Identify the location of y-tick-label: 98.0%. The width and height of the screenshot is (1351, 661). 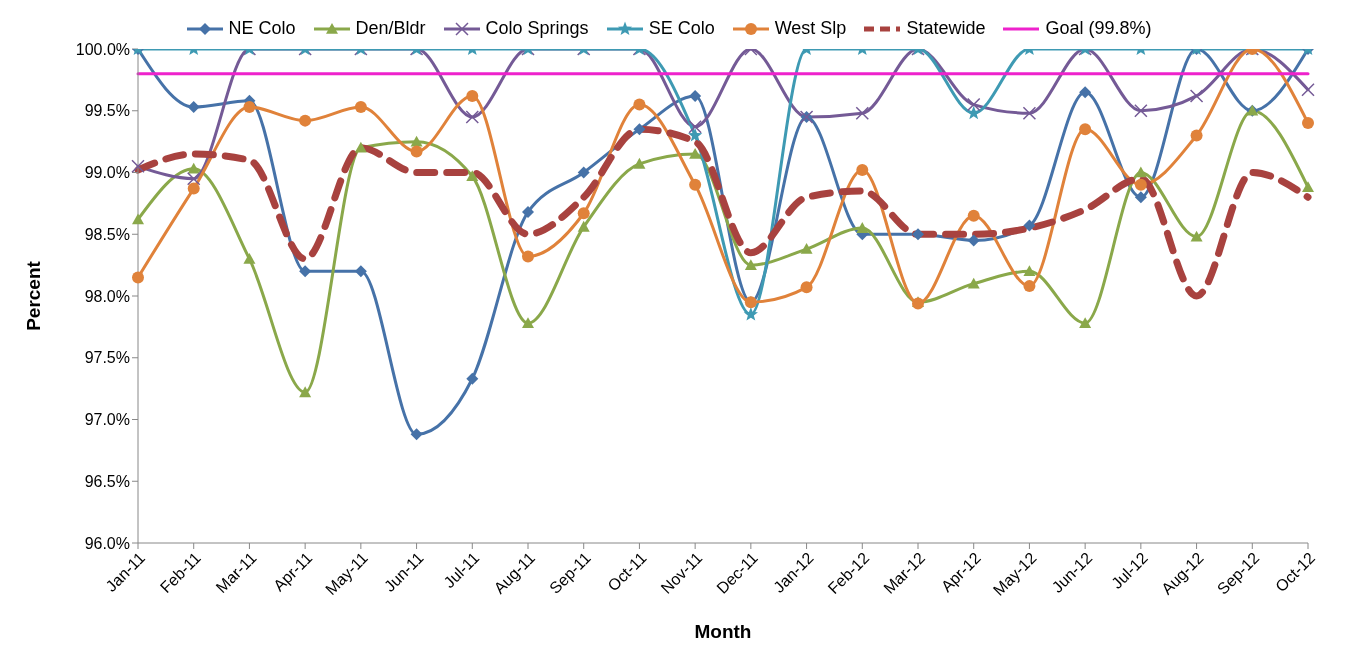
(107, 296).